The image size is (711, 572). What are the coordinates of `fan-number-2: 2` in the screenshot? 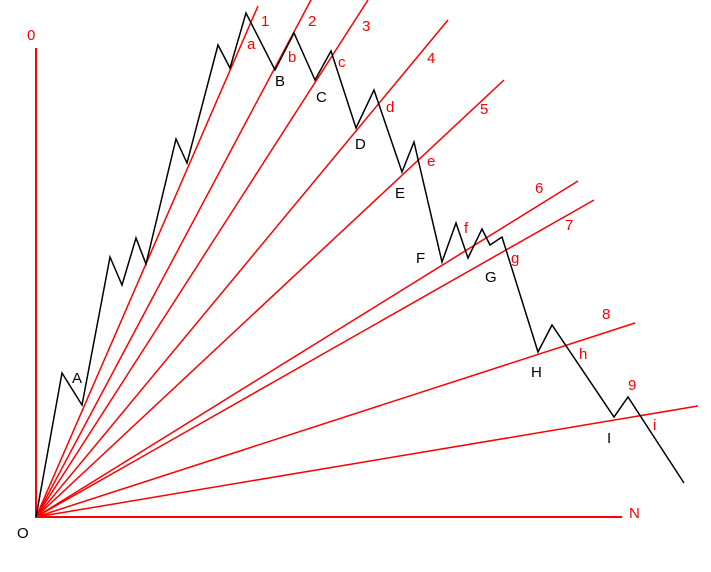 It's located at (312, 21).